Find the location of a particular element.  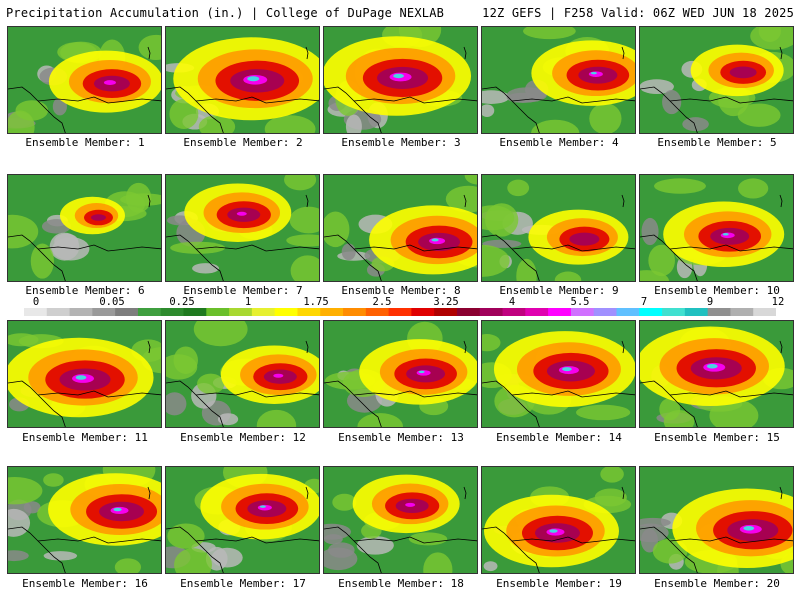

ensemble-member-label: Ensemble Member: 3 is located at coordinates (401, 142).